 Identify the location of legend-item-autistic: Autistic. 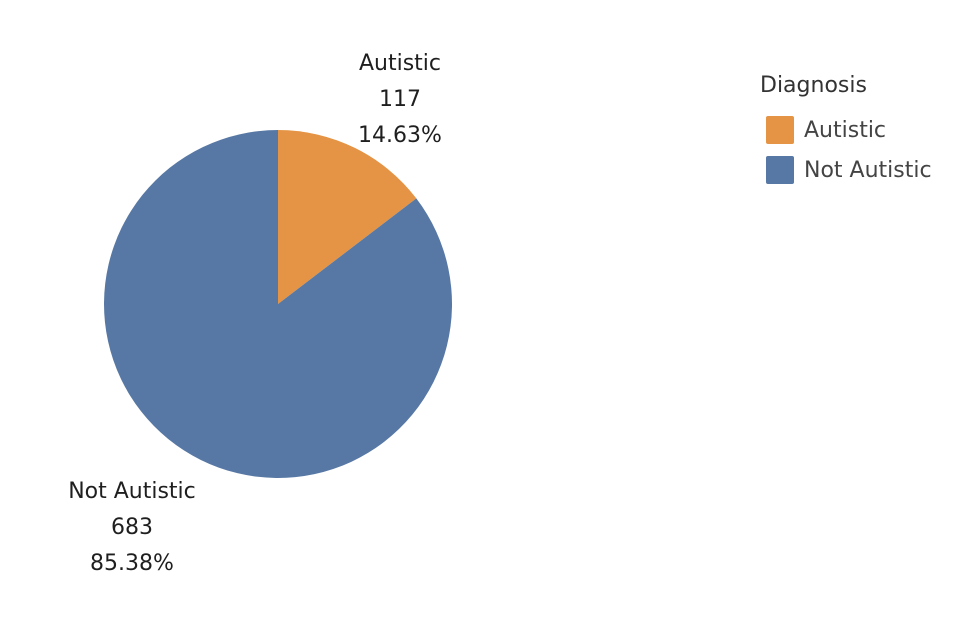
(865, 130).